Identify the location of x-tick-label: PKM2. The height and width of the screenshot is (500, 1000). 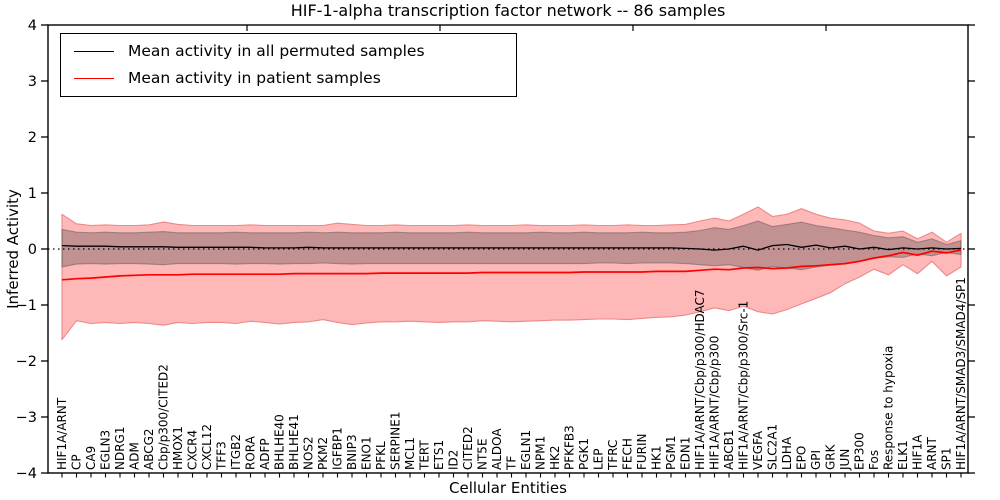
(323, 453).